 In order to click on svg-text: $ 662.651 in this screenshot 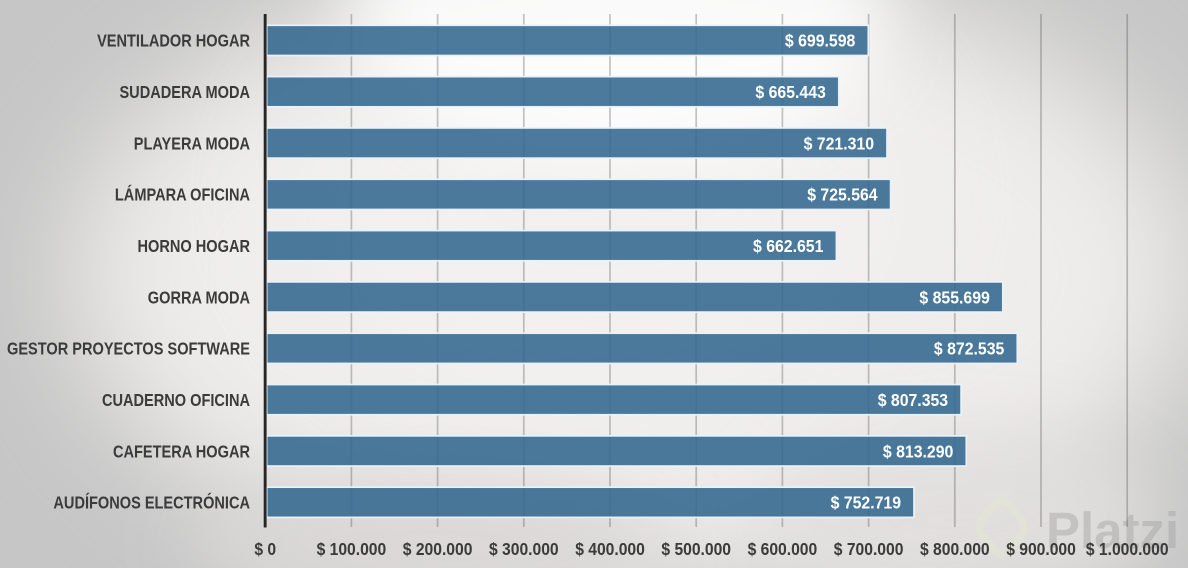, I will do `click(788, 246)`.